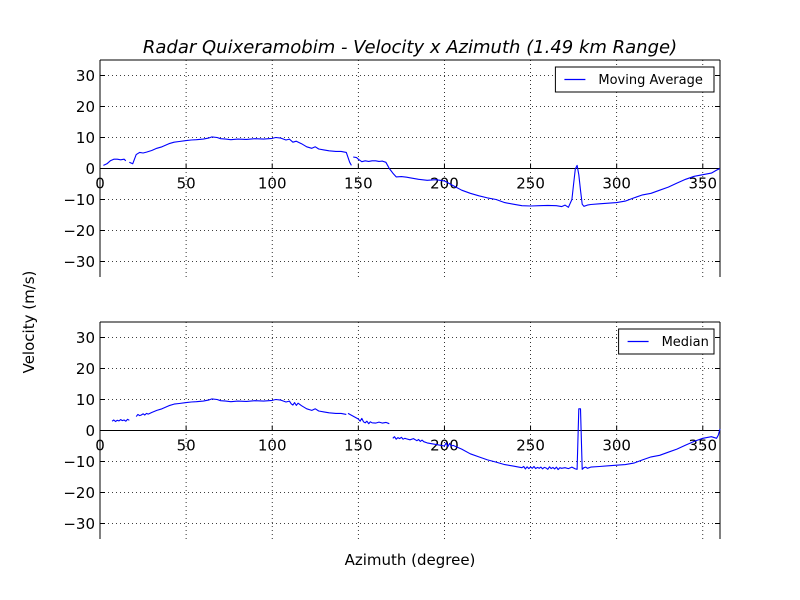  Describe the element at coordinates (650, 80) in the screenshot. I see `legend-label: Moving Average` at that location.